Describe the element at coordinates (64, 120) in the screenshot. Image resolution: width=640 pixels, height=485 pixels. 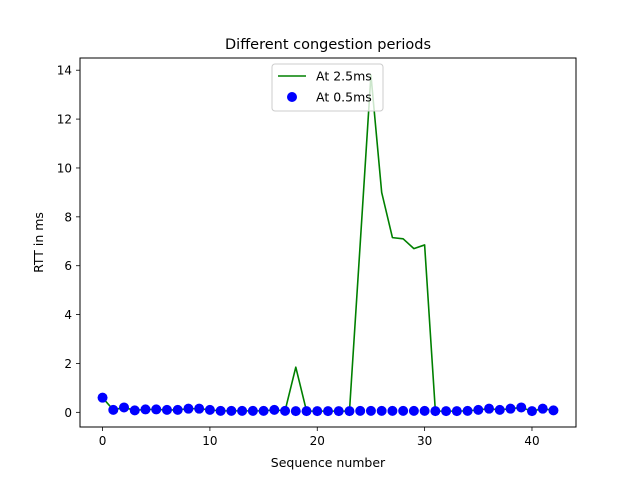
I see `y-tick-label: 12` at that location.